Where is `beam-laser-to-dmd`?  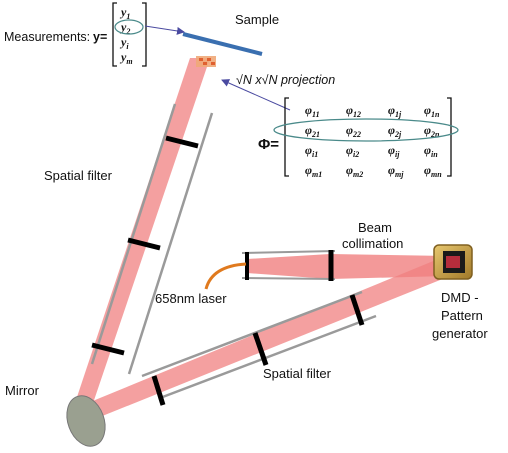 beam-laser-to-dmd is located at coordinates (347, 266).